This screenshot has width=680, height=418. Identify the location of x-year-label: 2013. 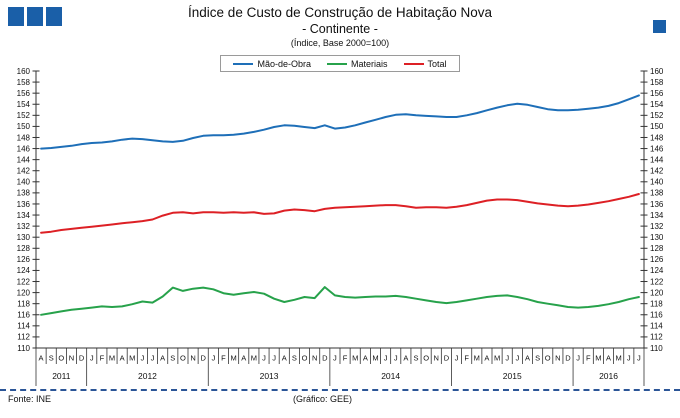
(269, 376).